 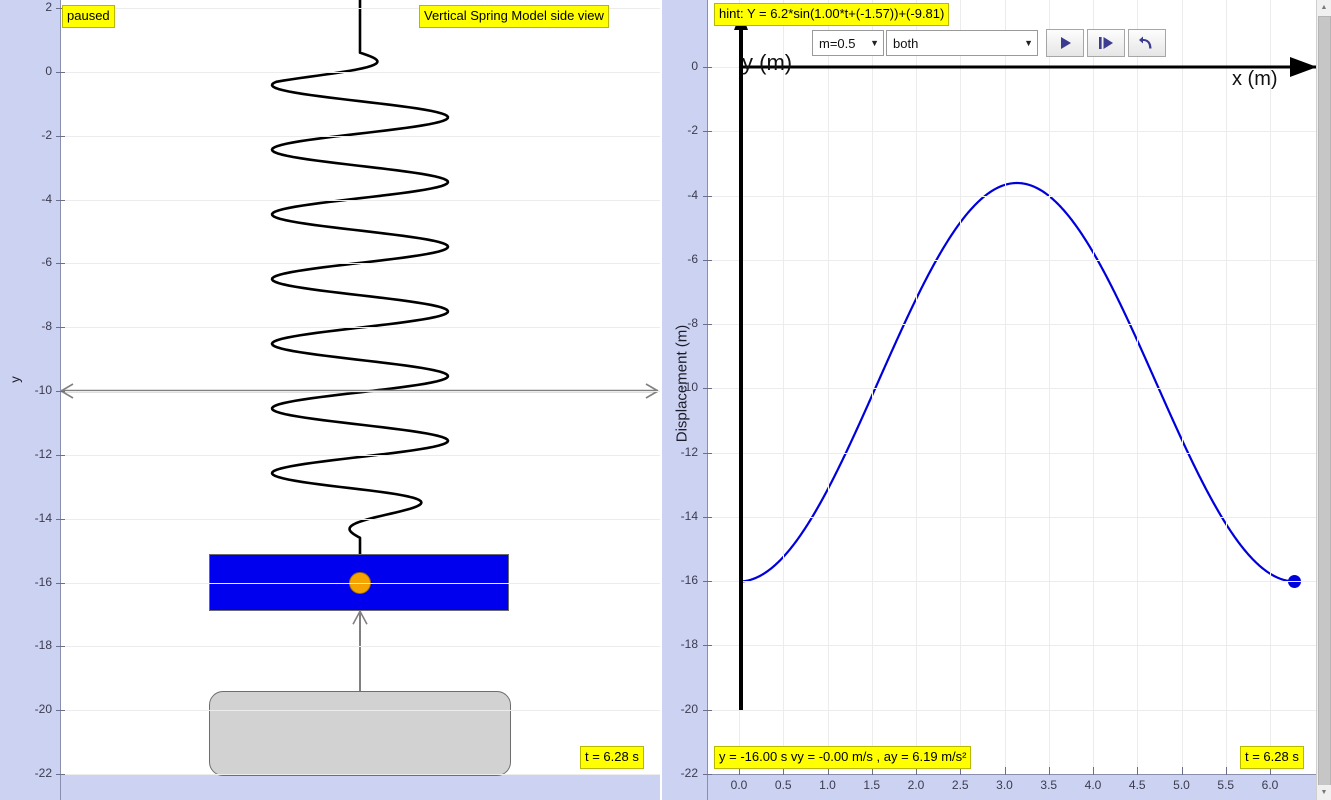 What do you see at coordinates (43, 453) in the screenshot?
I see `tick-label: -12` at bounding box center [43, 453].